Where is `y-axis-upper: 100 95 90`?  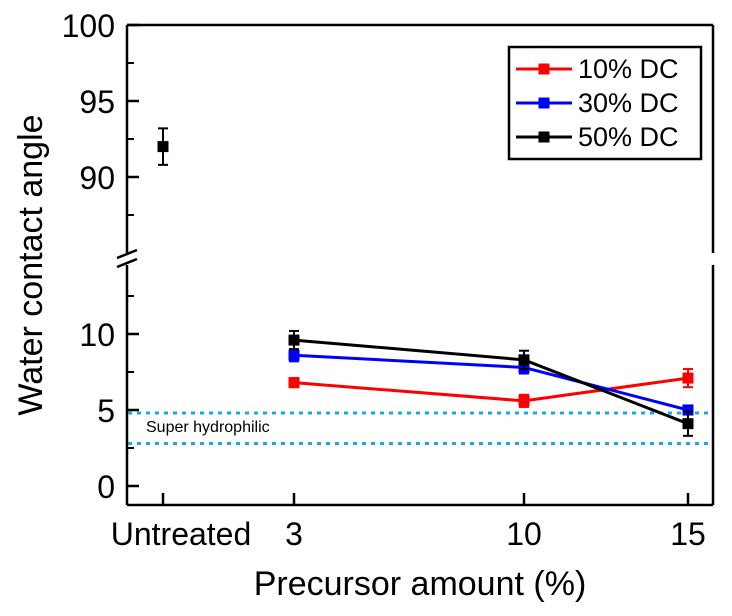
y-axis-upper: 100 95 90 is located at coordinates (100, 112).